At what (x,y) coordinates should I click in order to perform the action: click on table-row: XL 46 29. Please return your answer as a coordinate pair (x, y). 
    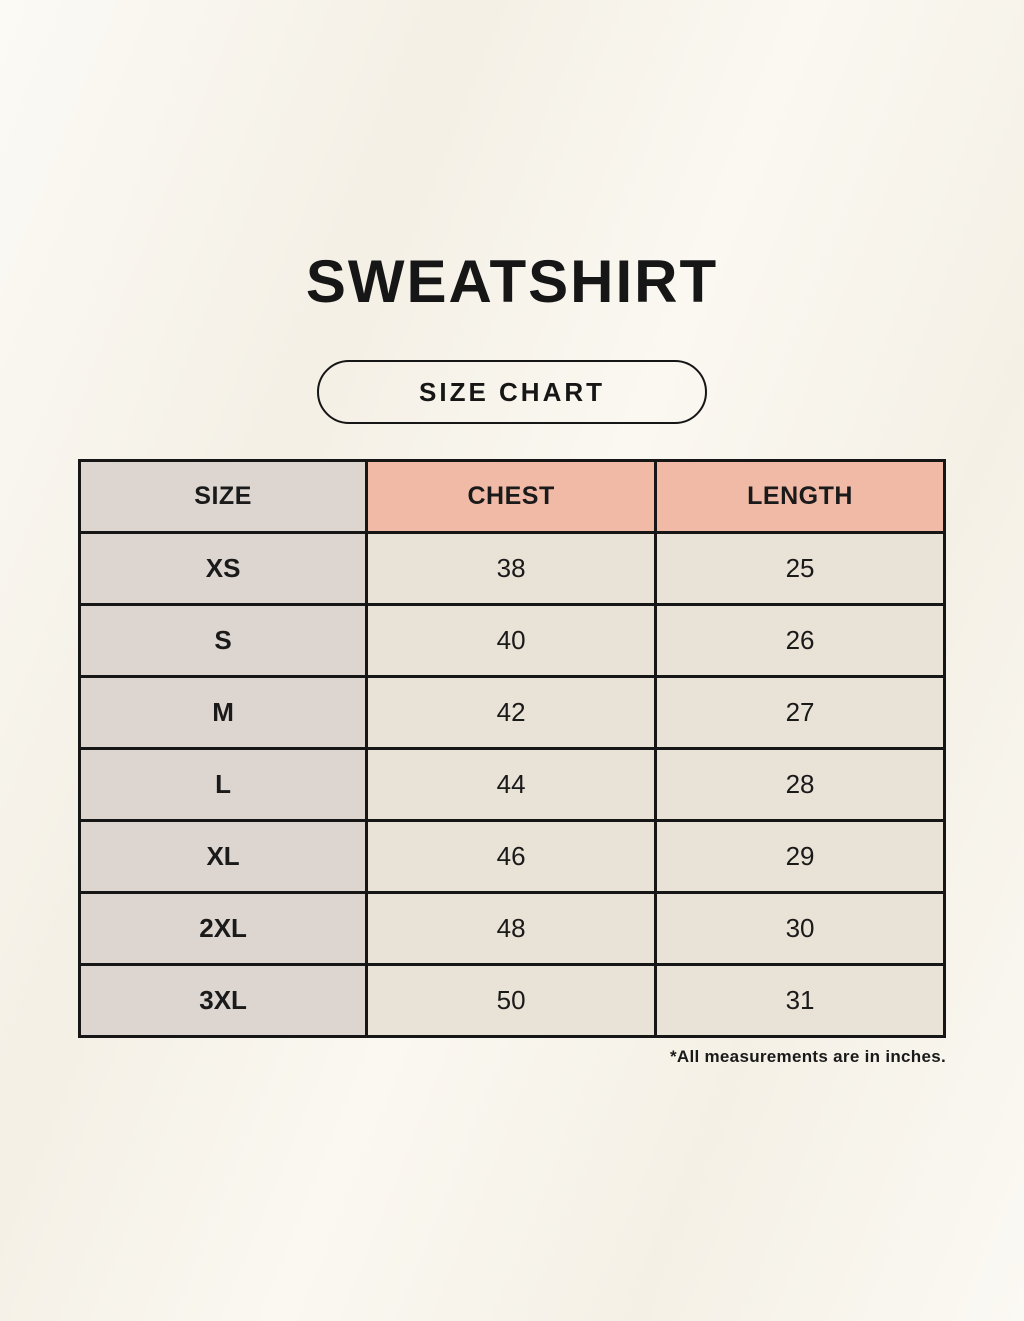
    Looking at the image, I should click on (511, 856).